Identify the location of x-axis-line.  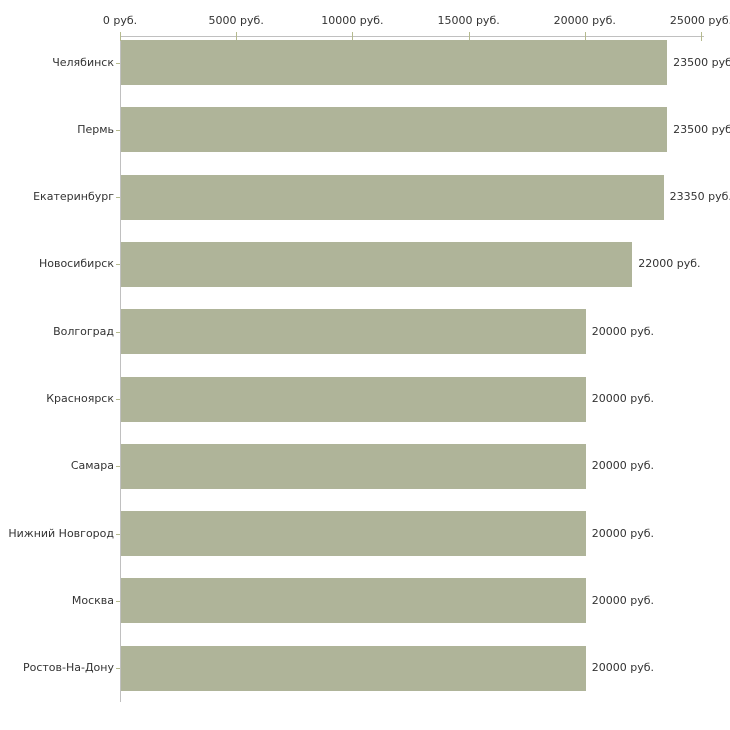
(412, 36).